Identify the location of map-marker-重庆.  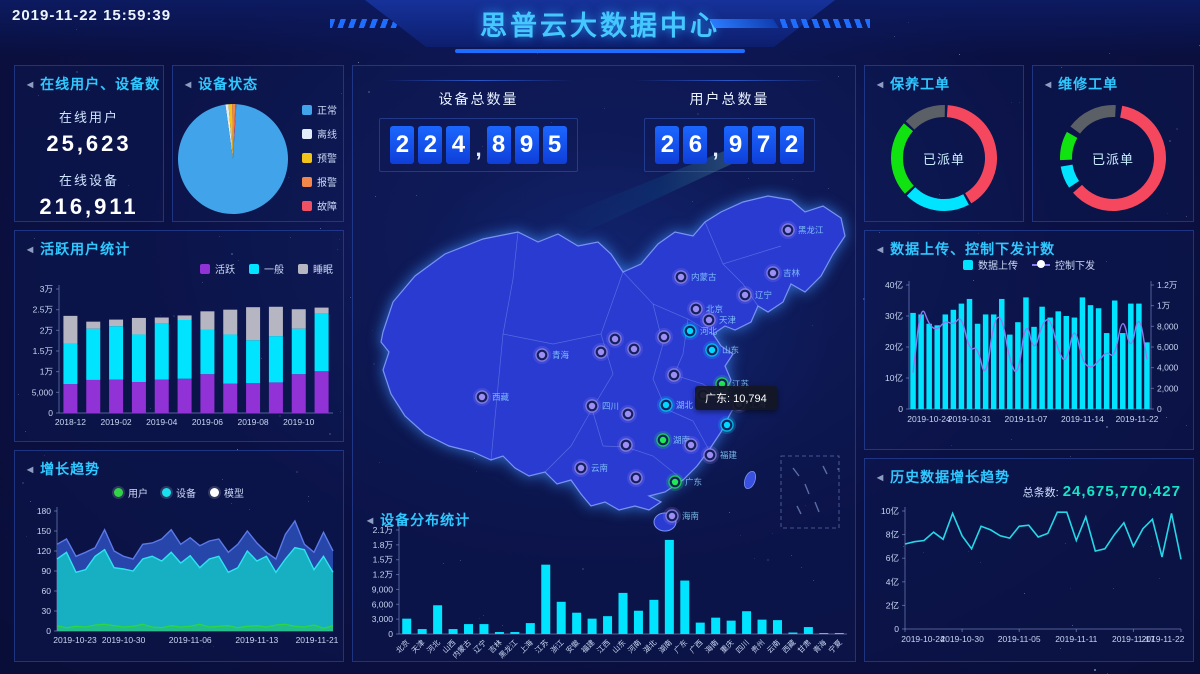
(628, 414).